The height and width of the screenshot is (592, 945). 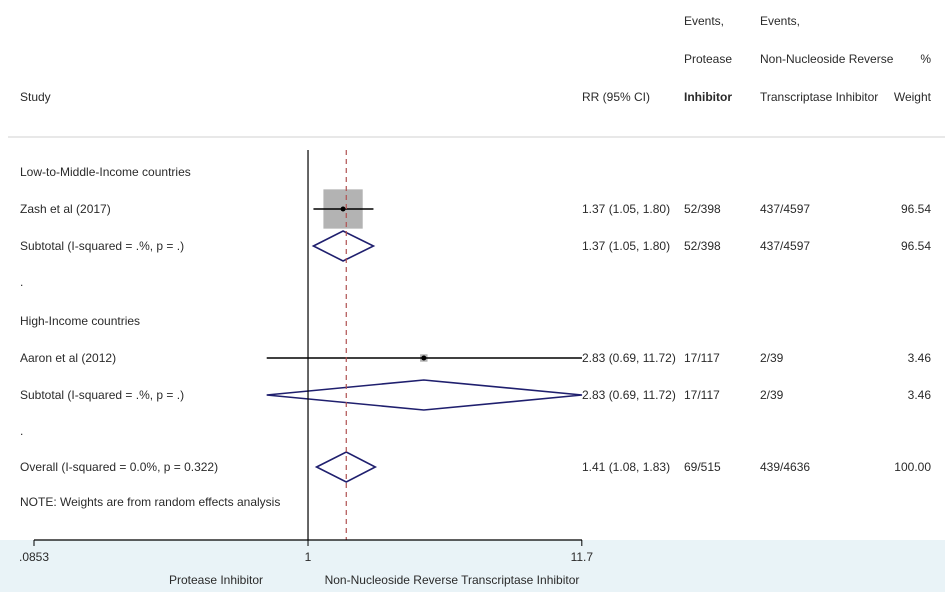 What do you see at coordinates (346, 467) in the screenshot?
I see `row-8-diamond` at bounding box center [346, 467].